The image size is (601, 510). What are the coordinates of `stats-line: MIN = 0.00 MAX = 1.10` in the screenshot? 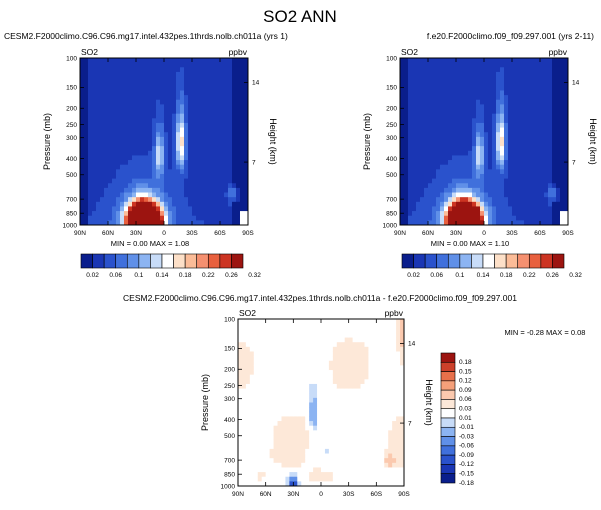 It's located at (470, 243).